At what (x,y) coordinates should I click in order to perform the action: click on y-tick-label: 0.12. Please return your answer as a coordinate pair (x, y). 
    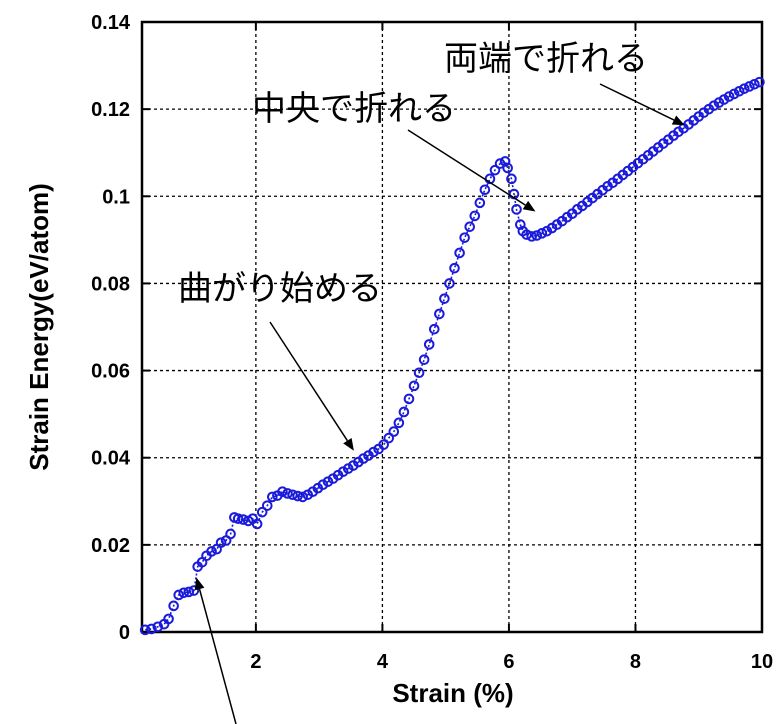
    Looking at the image, I should click on (110, 110).